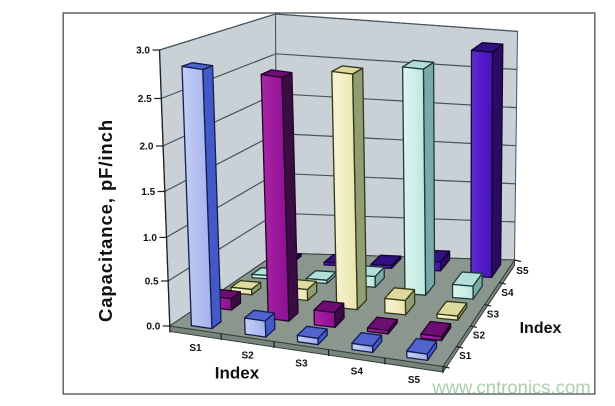  I want to click on svg-text: 1.5, so click(148, 192).